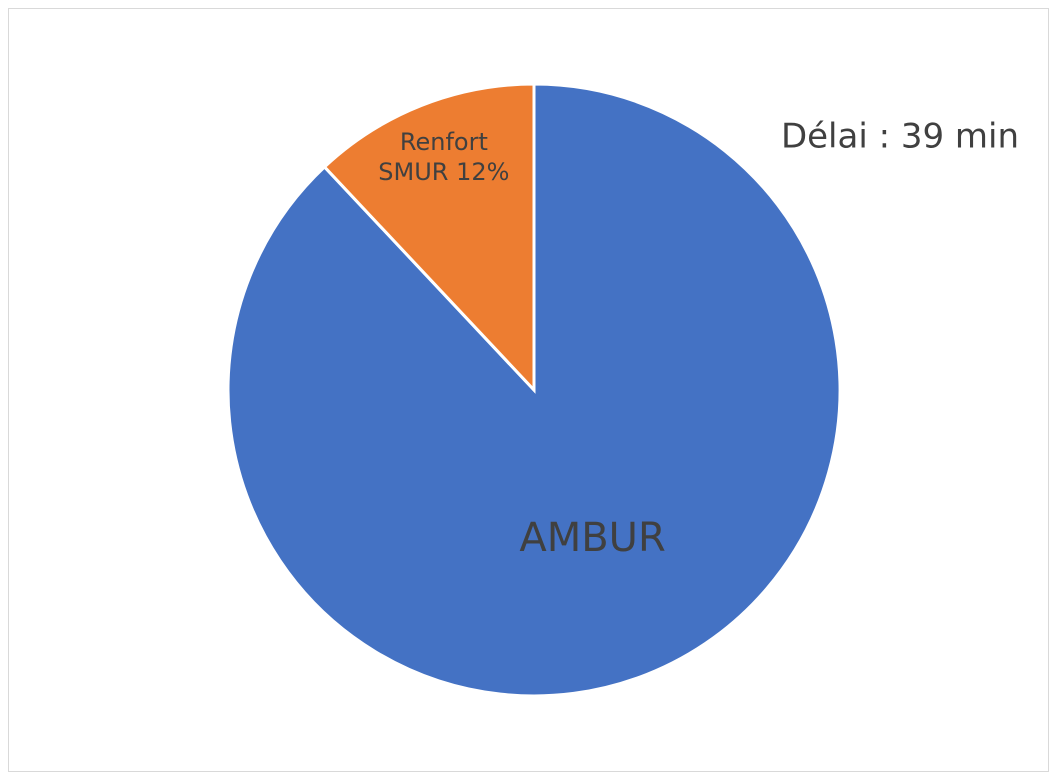  I want to click on data-label: Renfort SMUR 12%, so click(444, 157).